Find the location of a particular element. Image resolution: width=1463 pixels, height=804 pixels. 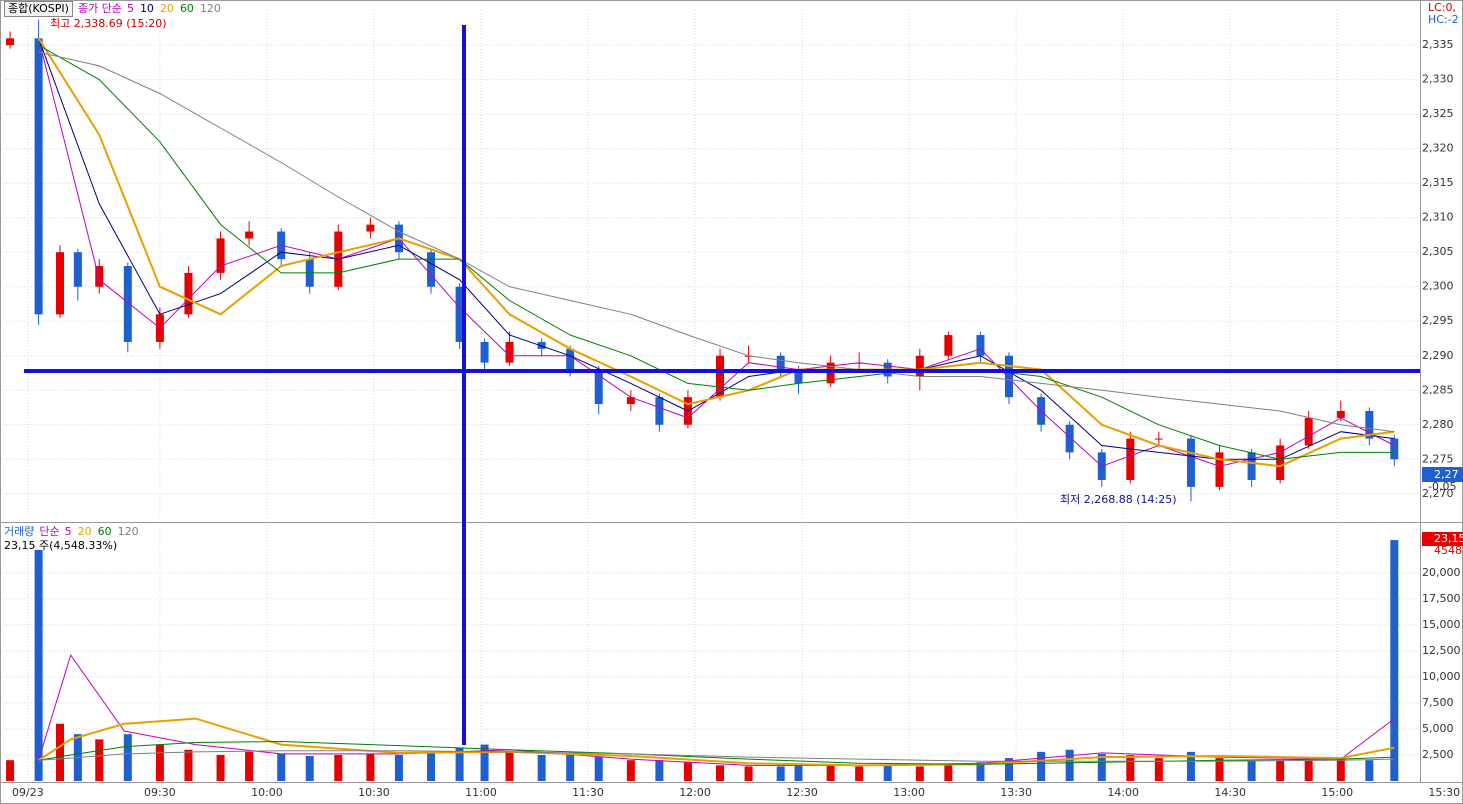

change-label: -0,05 is located at coordinates (1442, 486).